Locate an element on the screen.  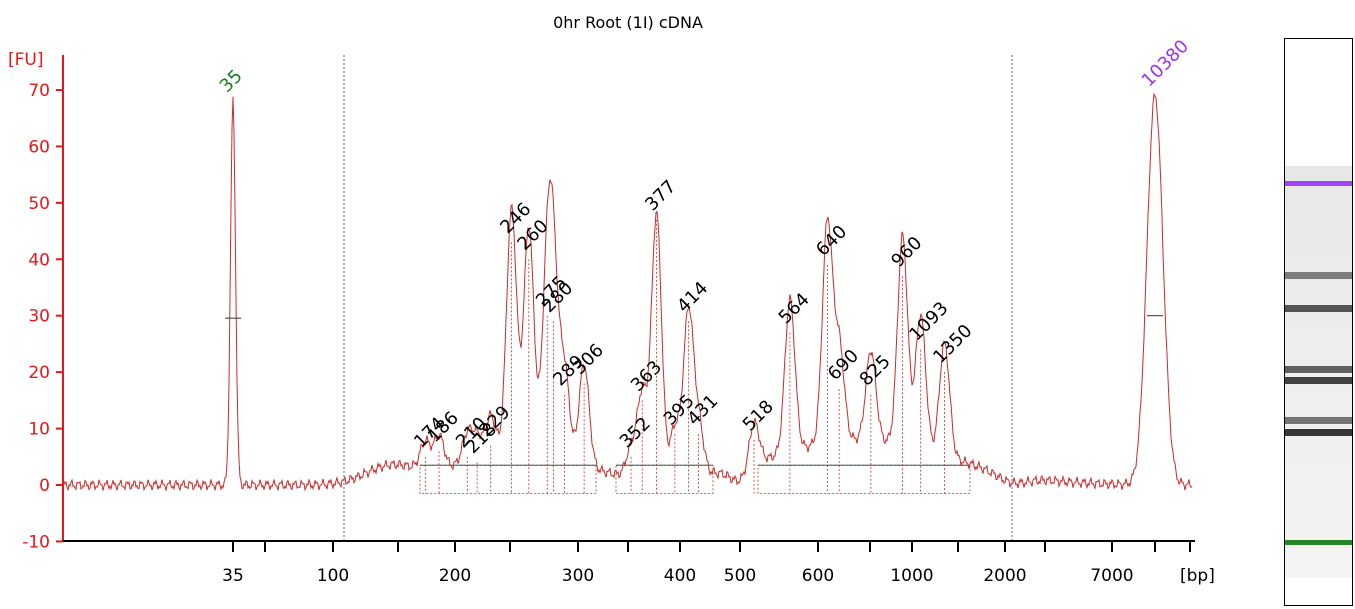
x-tick-label: 600 is located at coordinates (818, 576).